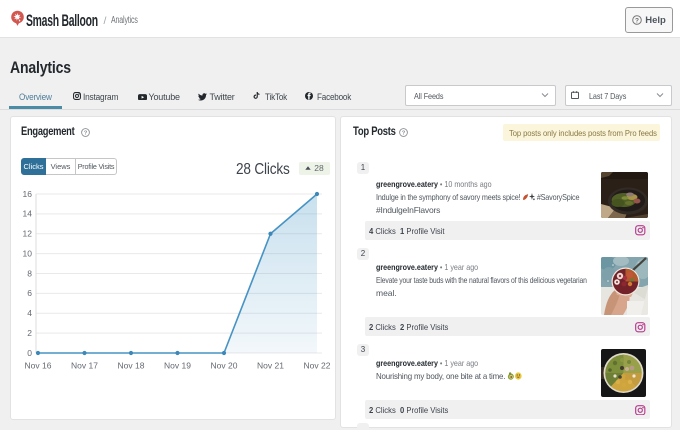 The height and width of the screenshot is (430, 680). What do you see at coordinates (29, 293) in the screenshot?
I see `svg-text: 6` at bounding box center [29, 293].